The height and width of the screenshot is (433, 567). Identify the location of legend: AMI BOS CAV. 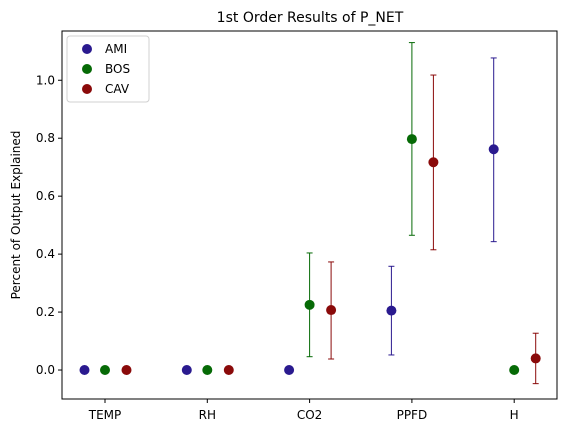
(108, 69).